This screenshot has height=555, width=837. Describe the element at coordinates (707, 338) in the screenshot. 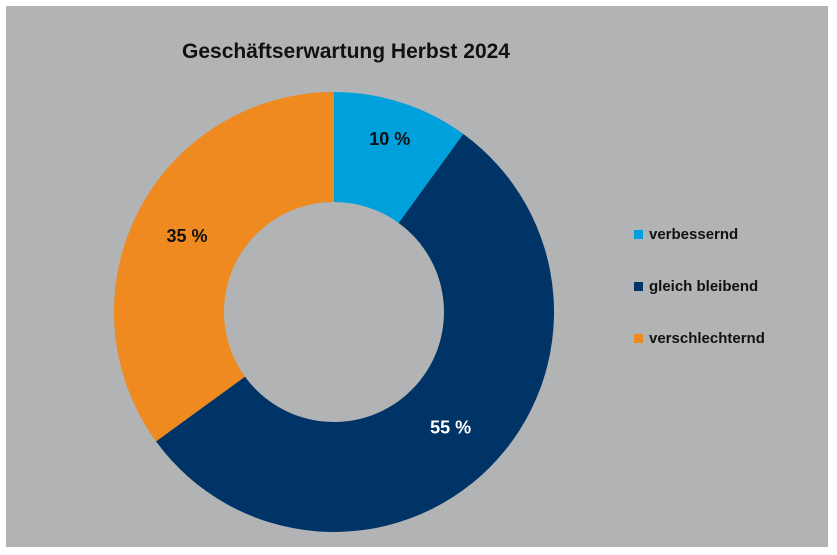

I see `legend-label: verschlechternd` at that location.